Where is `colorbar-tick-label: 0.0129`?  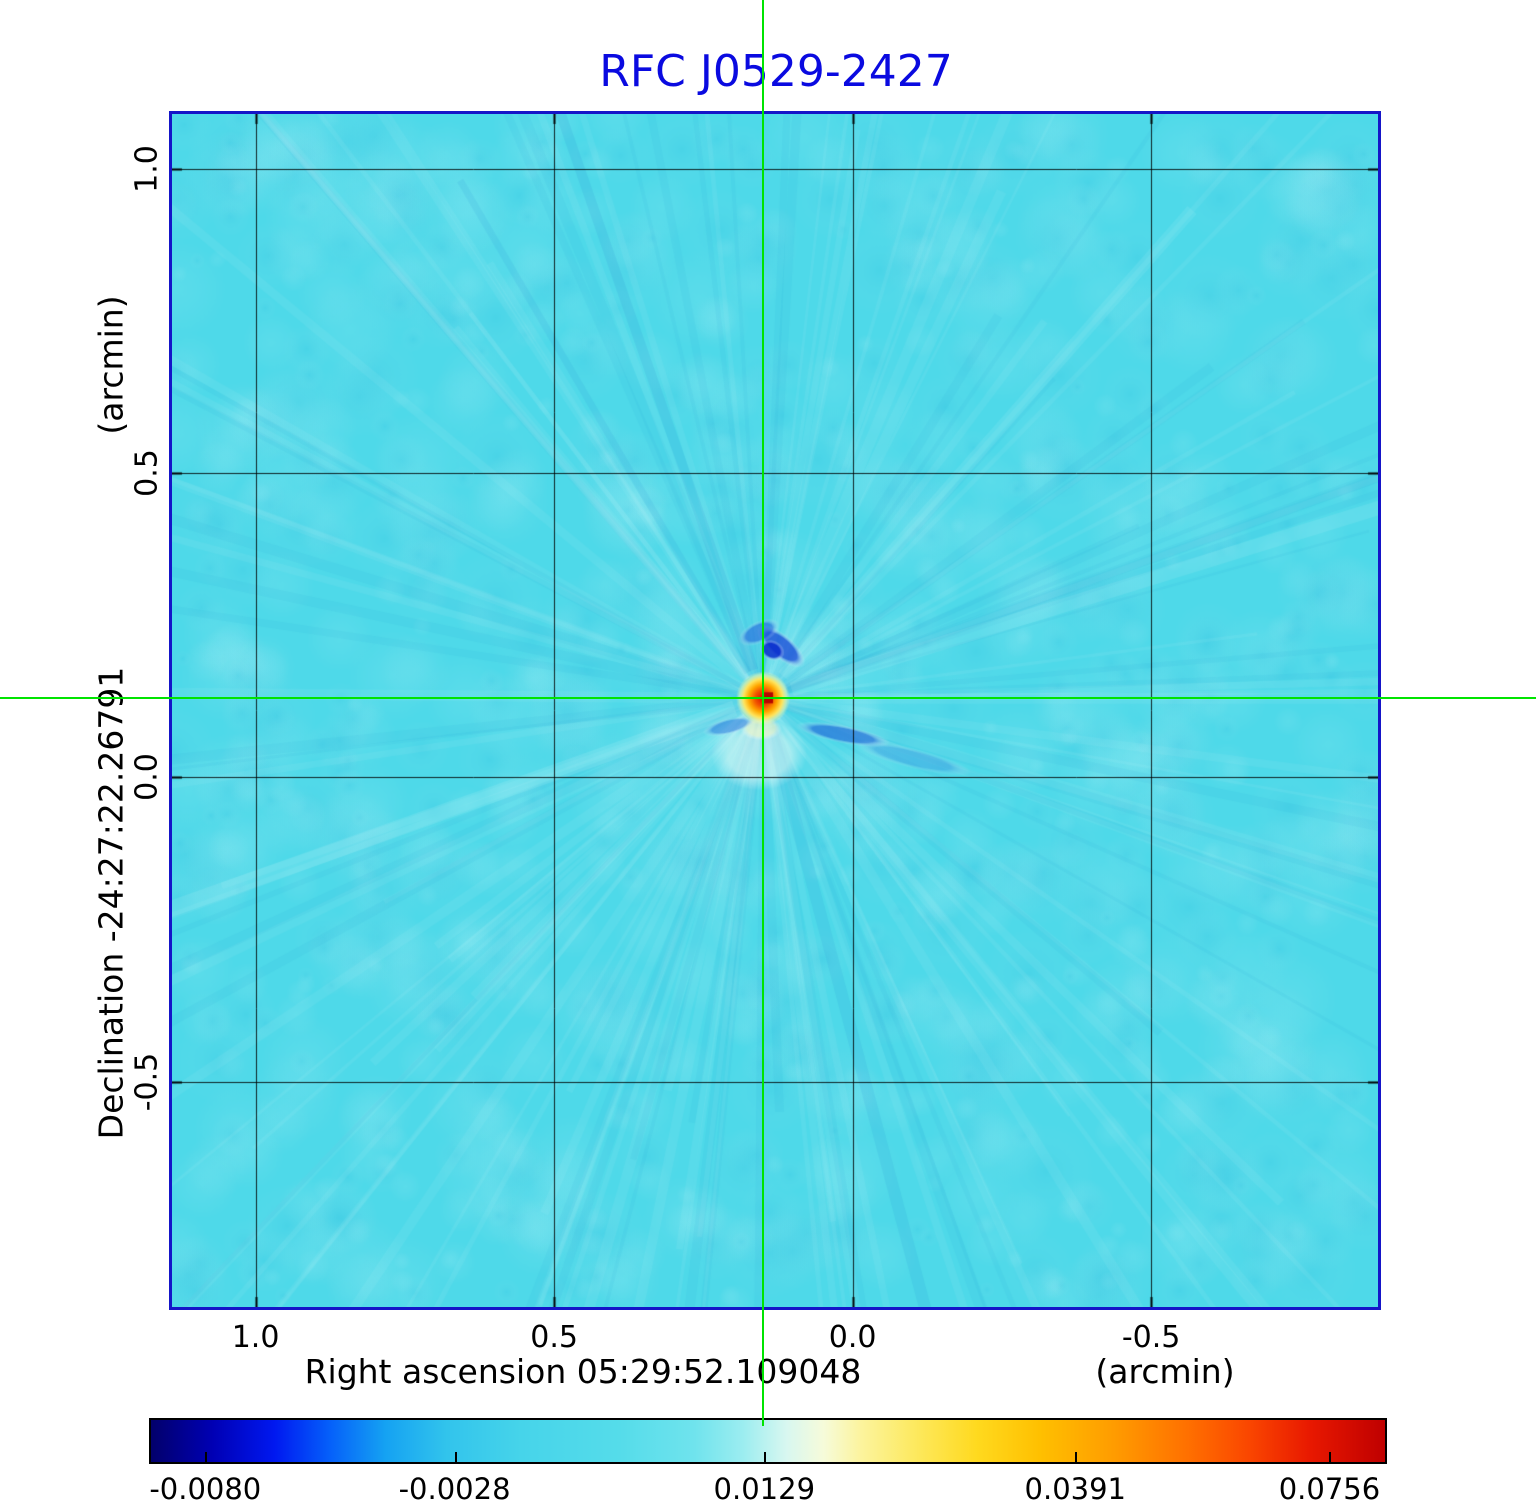
colorbar-tick-label: 0.0129 is located at coordinates (764, 1489).